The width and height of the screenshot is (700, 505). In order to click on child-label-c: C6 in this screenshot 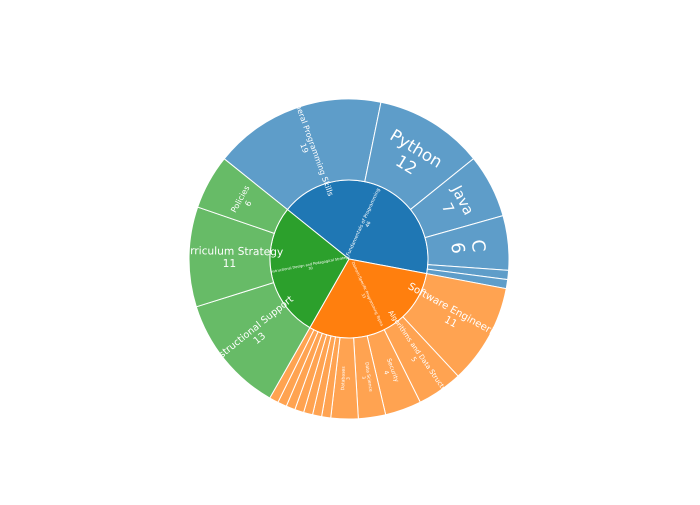, I will do `click(467, 247)`.